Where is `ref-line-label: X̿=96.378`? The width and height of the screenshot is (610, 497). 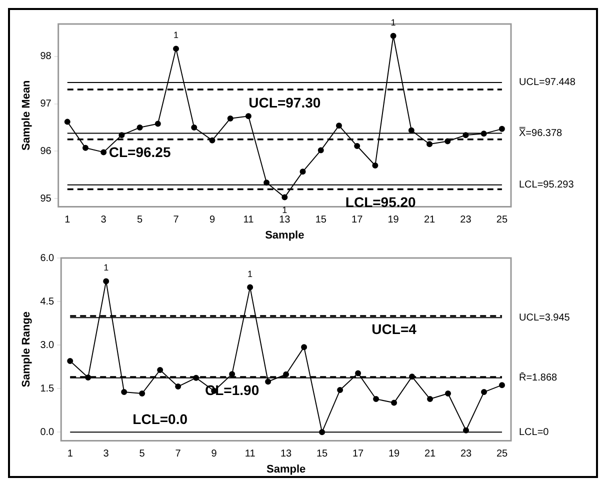
ref-line-label: X̿=96.378 is located at coordinates (541, 133).